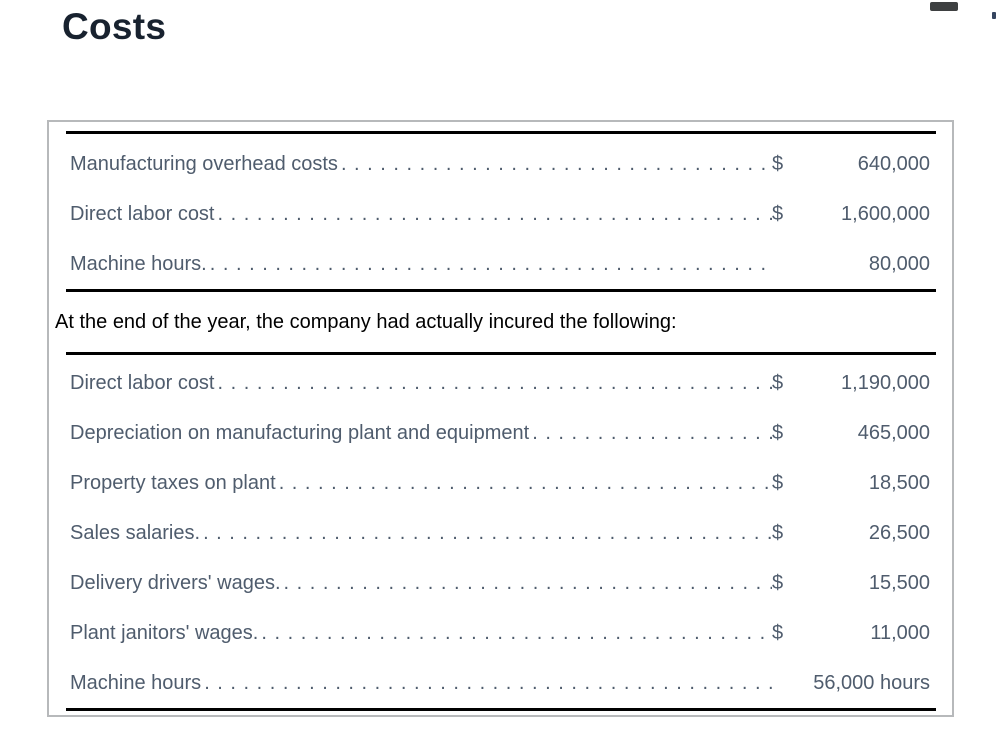  Describe the element at coordinates (851, 633) in the screenshot. I see `row-amount: $ 11,000` at that location.